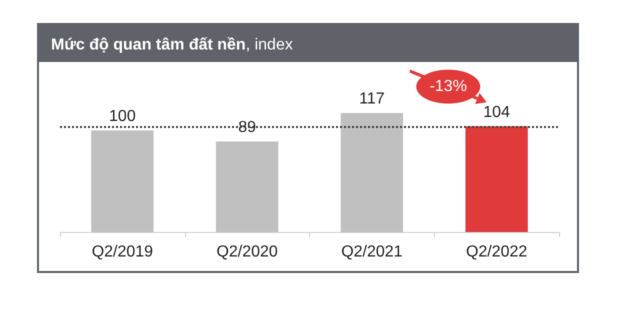 The height and width of the screenshot is (333, 619). Describe the element at coordinates (122, 116) in the screenshot. I see `data-label: 100` at that location.